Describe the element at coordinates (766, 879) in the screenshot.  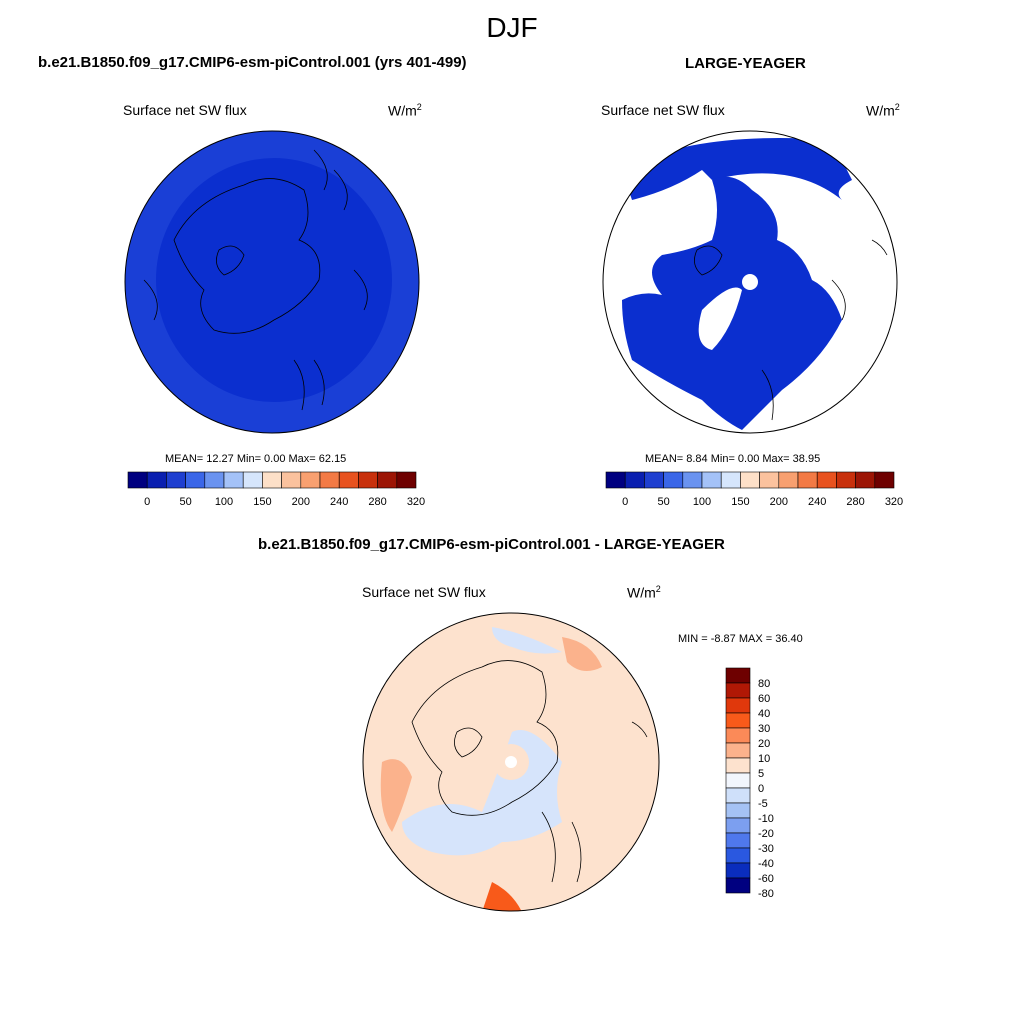
I see `colorbar-tick-label: -60` at that location.